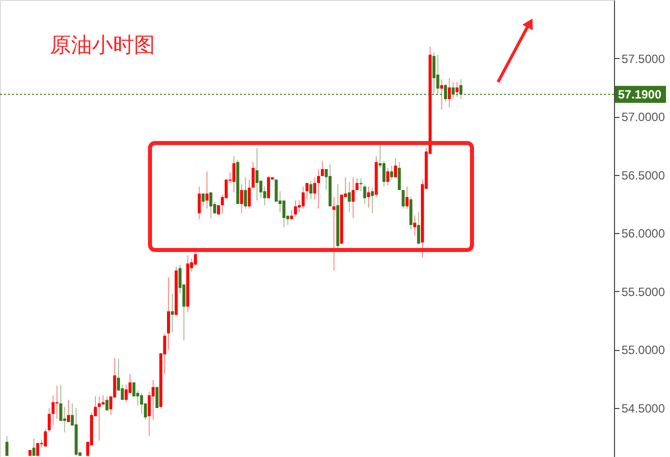 This screenshot has height=457, width=670. I want to click on y-tick-label: 55.0000, so click(644, 350).